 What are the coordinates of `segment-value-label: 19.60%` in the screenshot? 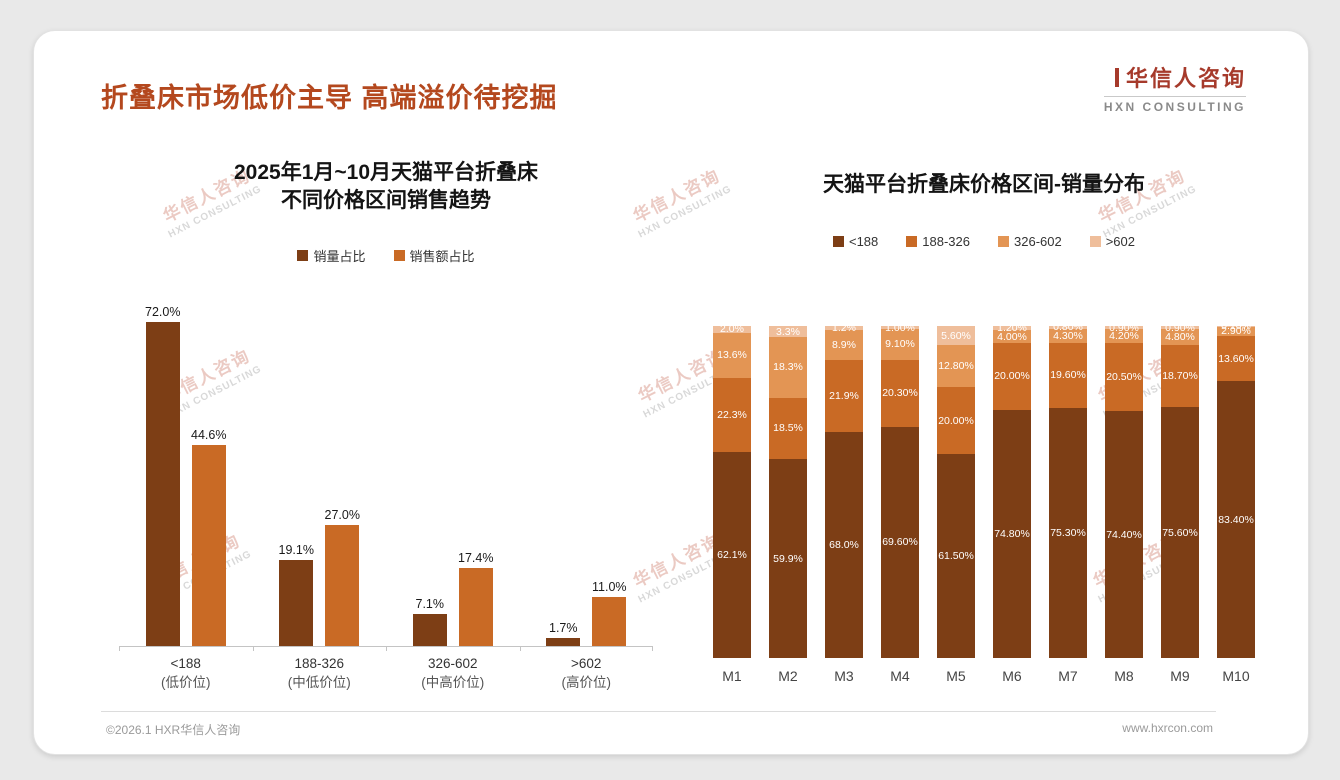 It's located at (1068, 375).